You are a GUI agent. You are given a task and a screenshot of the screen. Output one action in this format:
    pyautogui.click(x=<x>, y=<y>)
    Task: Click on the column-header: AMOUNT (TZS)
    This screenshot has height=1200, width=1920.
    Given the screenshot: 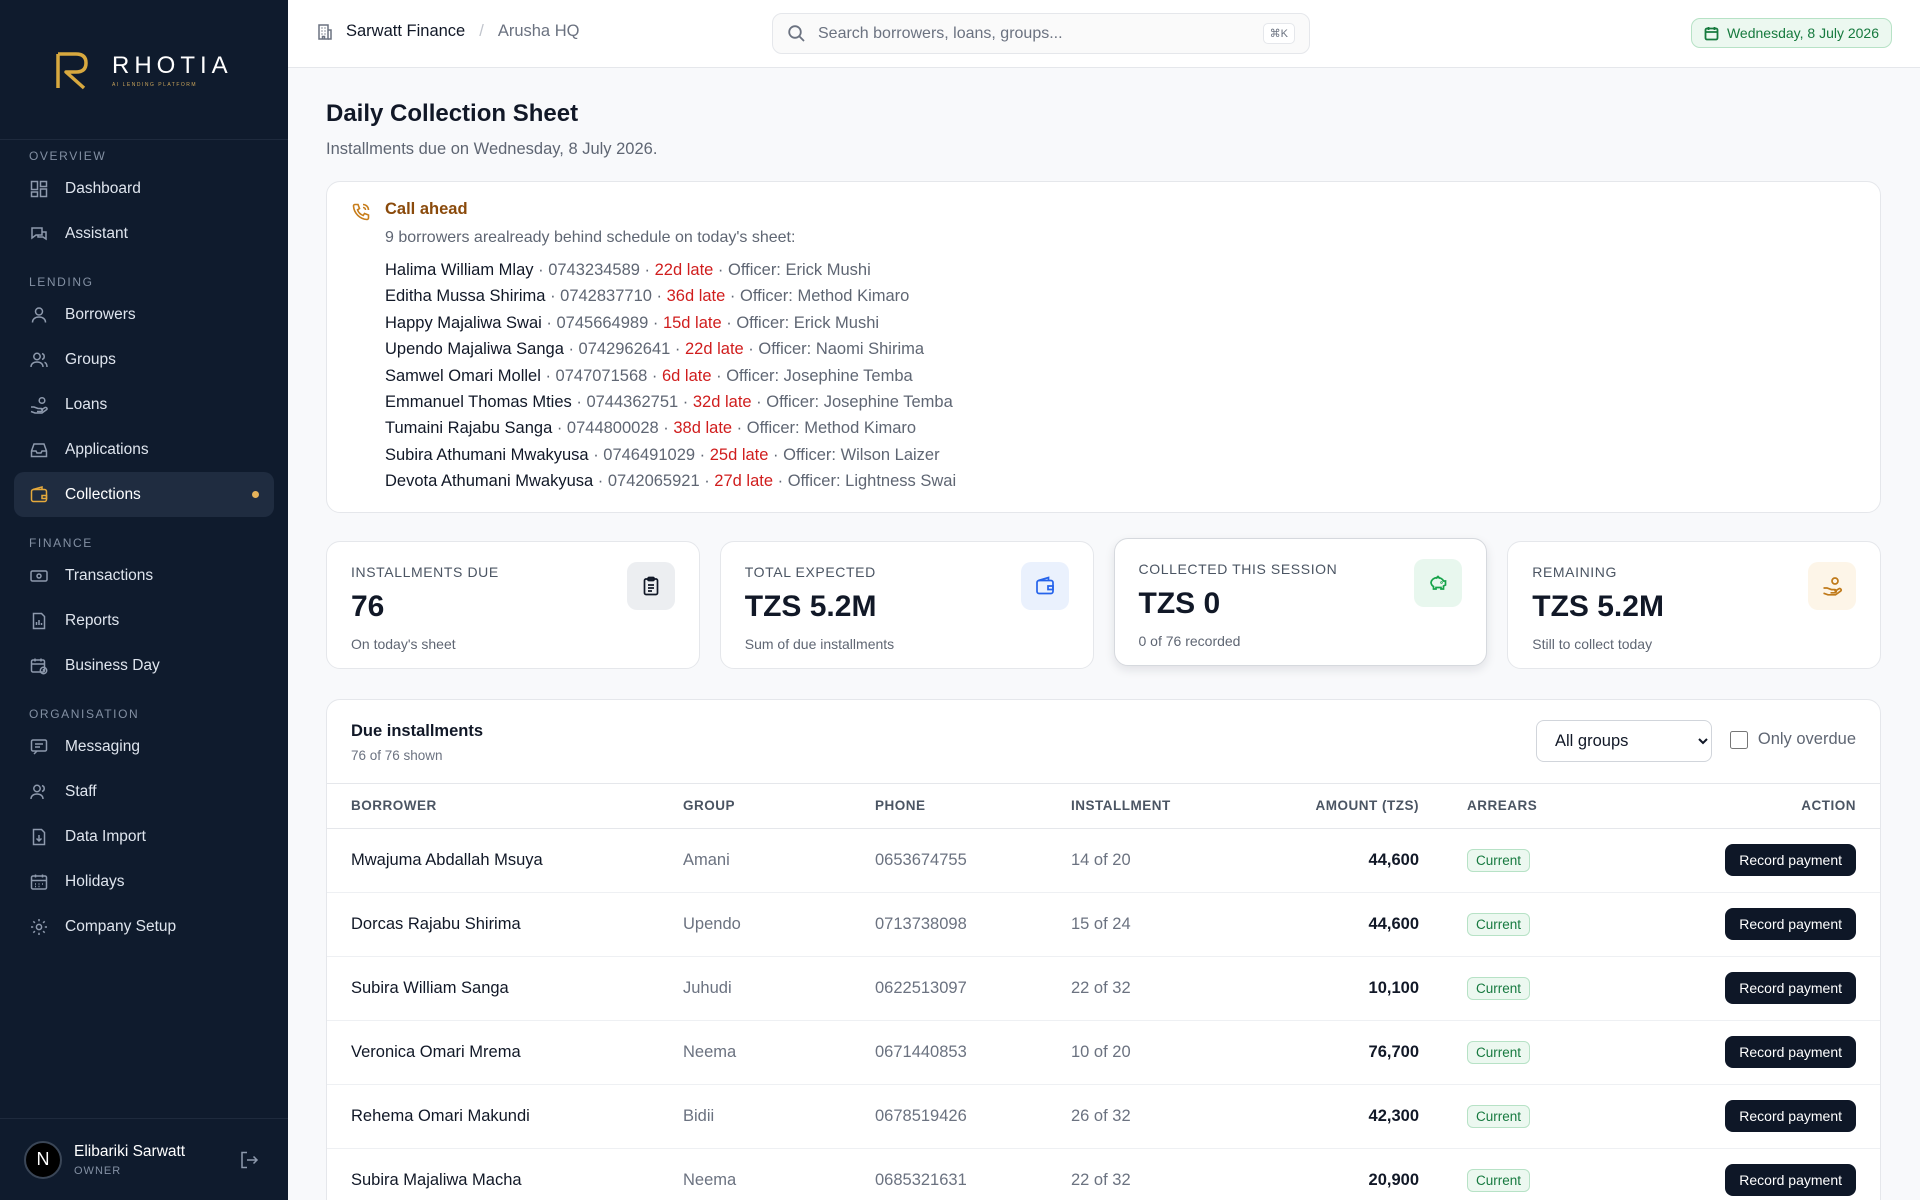 What is the action you would take?
    pyautogui.click(x=1337, y=806)
    